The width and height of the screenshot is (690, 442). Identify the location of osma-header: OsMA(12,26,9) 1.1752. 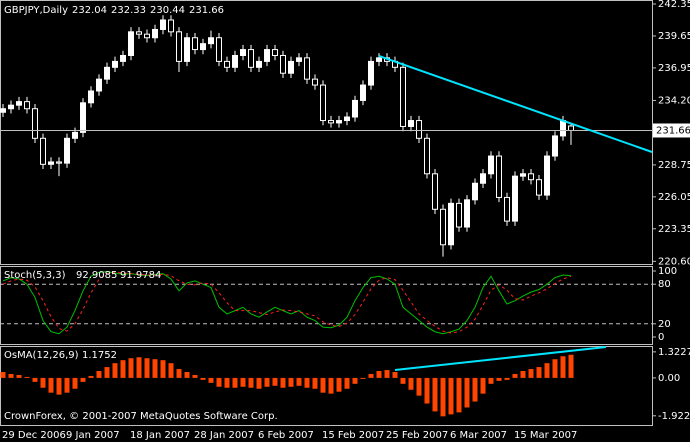
(60, 355).